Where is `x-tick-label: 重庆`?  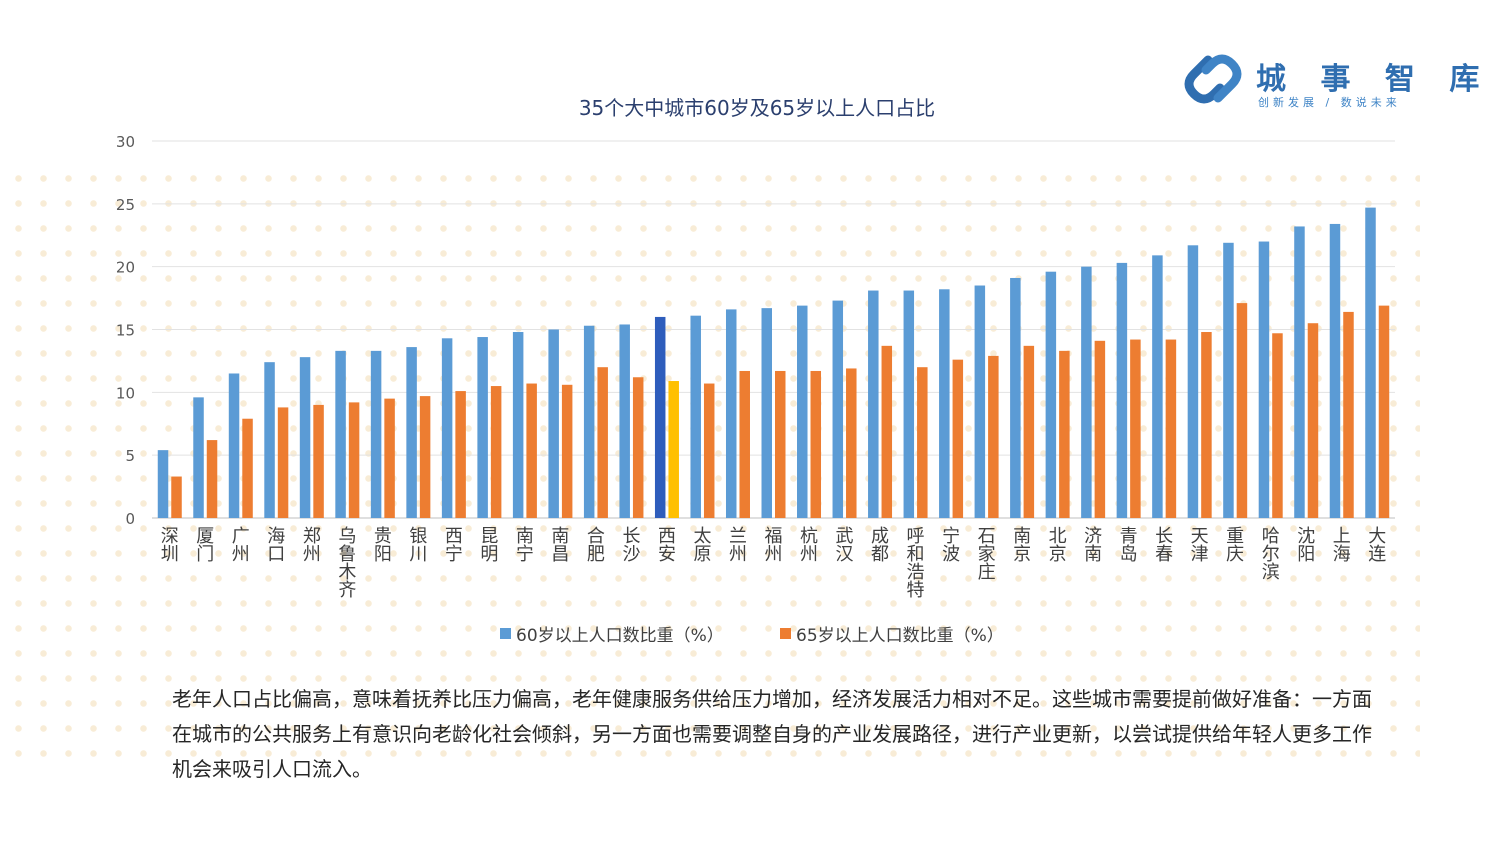 x-tick-label: 重庆 is located at coordinates (1235, 545).